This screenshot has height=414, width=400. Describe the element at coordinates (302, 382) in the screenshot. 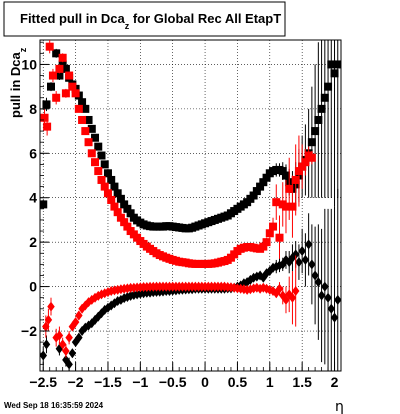

I see `x-tick-label: 1.5` at that location.